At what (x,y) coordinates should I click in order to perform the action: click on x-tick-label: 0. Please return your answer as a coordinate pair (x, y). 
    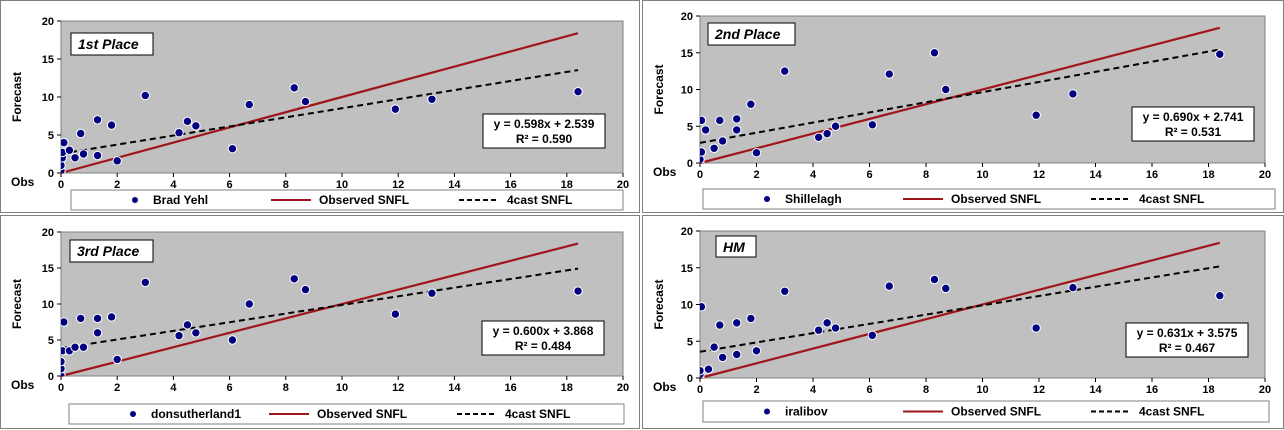
    Looking at the image, I should click on (700, 390).